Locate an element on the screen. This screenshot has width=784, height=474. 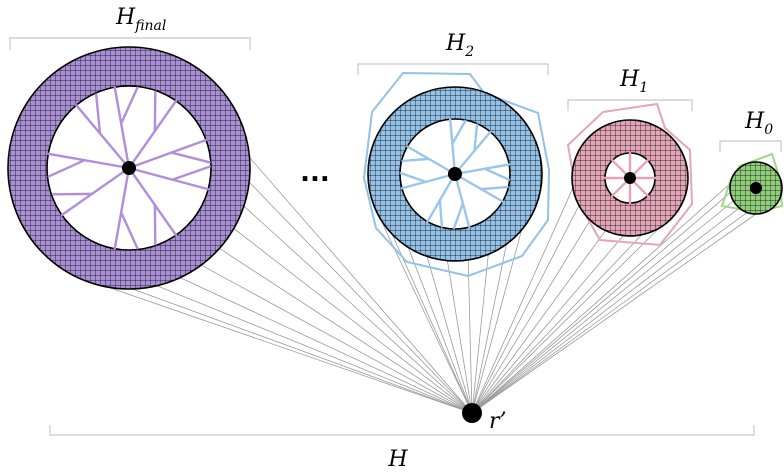
h-final-brace is located at coordinates (130, 43).